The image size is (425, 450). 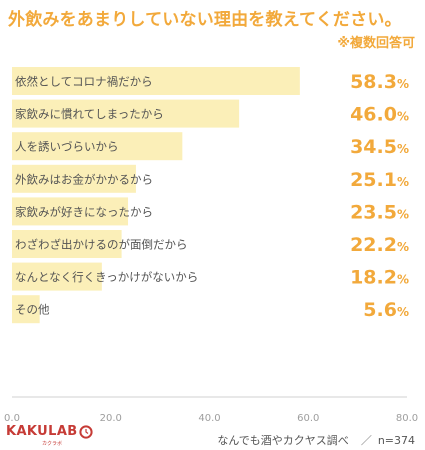 What do you see at coordinates (308, 418) in the screenshot?
I see `x-tick-label: 60.0` at bounding box center [308, 418].